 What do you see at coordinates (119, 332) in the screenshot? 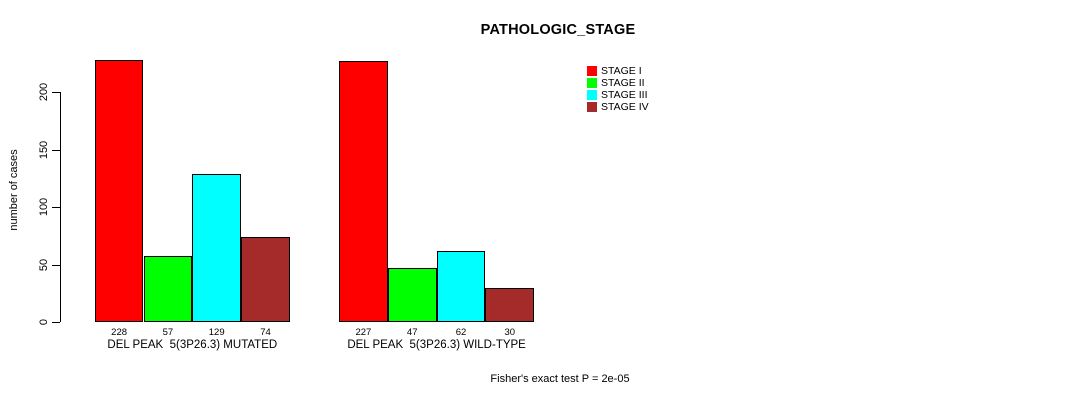
I see `bar-value-label: 228` at bounding box center [119, 332].